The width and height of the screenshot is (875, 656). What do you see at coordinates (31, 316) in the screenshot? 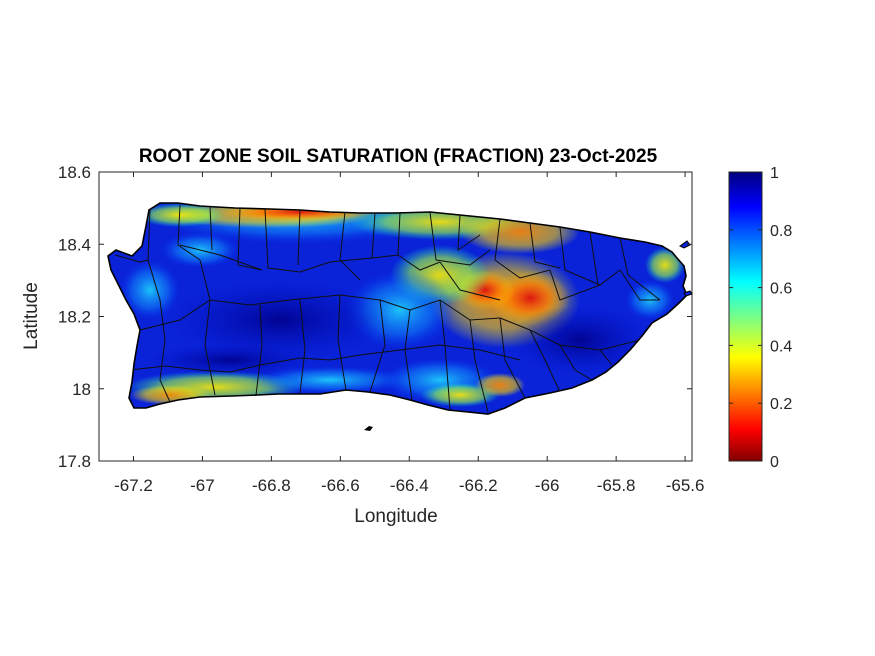
I see `y-axis-label: Latitude` at bounding box center [31, 316].